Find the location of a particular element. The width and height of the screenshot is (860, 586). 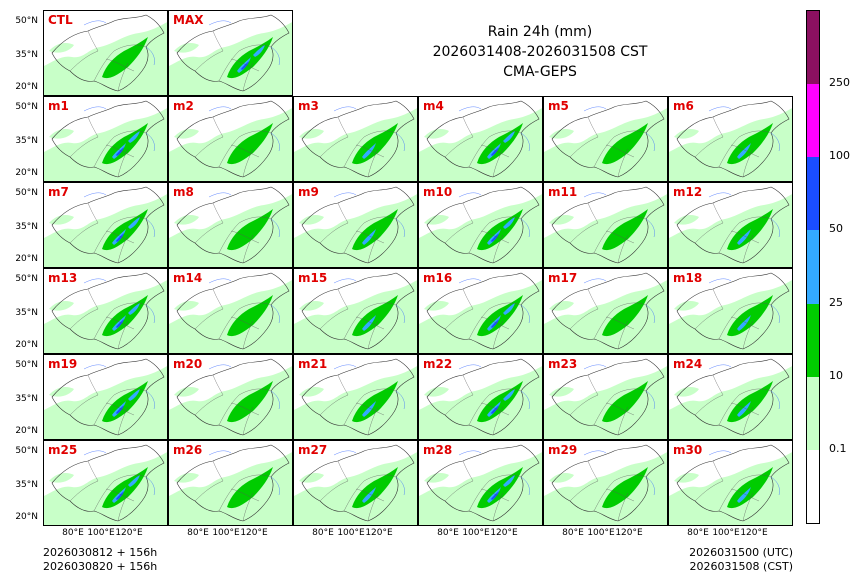

panel-label: m19 is located at coordinates (63, 364).